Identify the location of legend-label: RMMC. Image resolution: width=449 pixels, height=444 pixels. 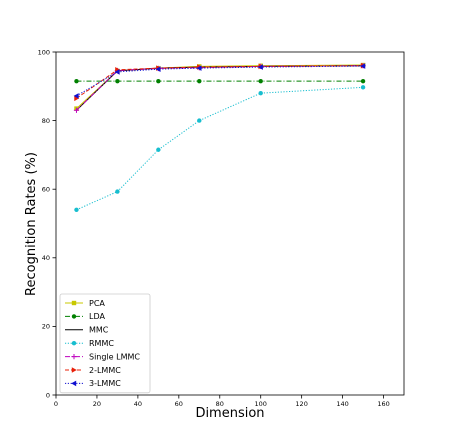
(101, 343).